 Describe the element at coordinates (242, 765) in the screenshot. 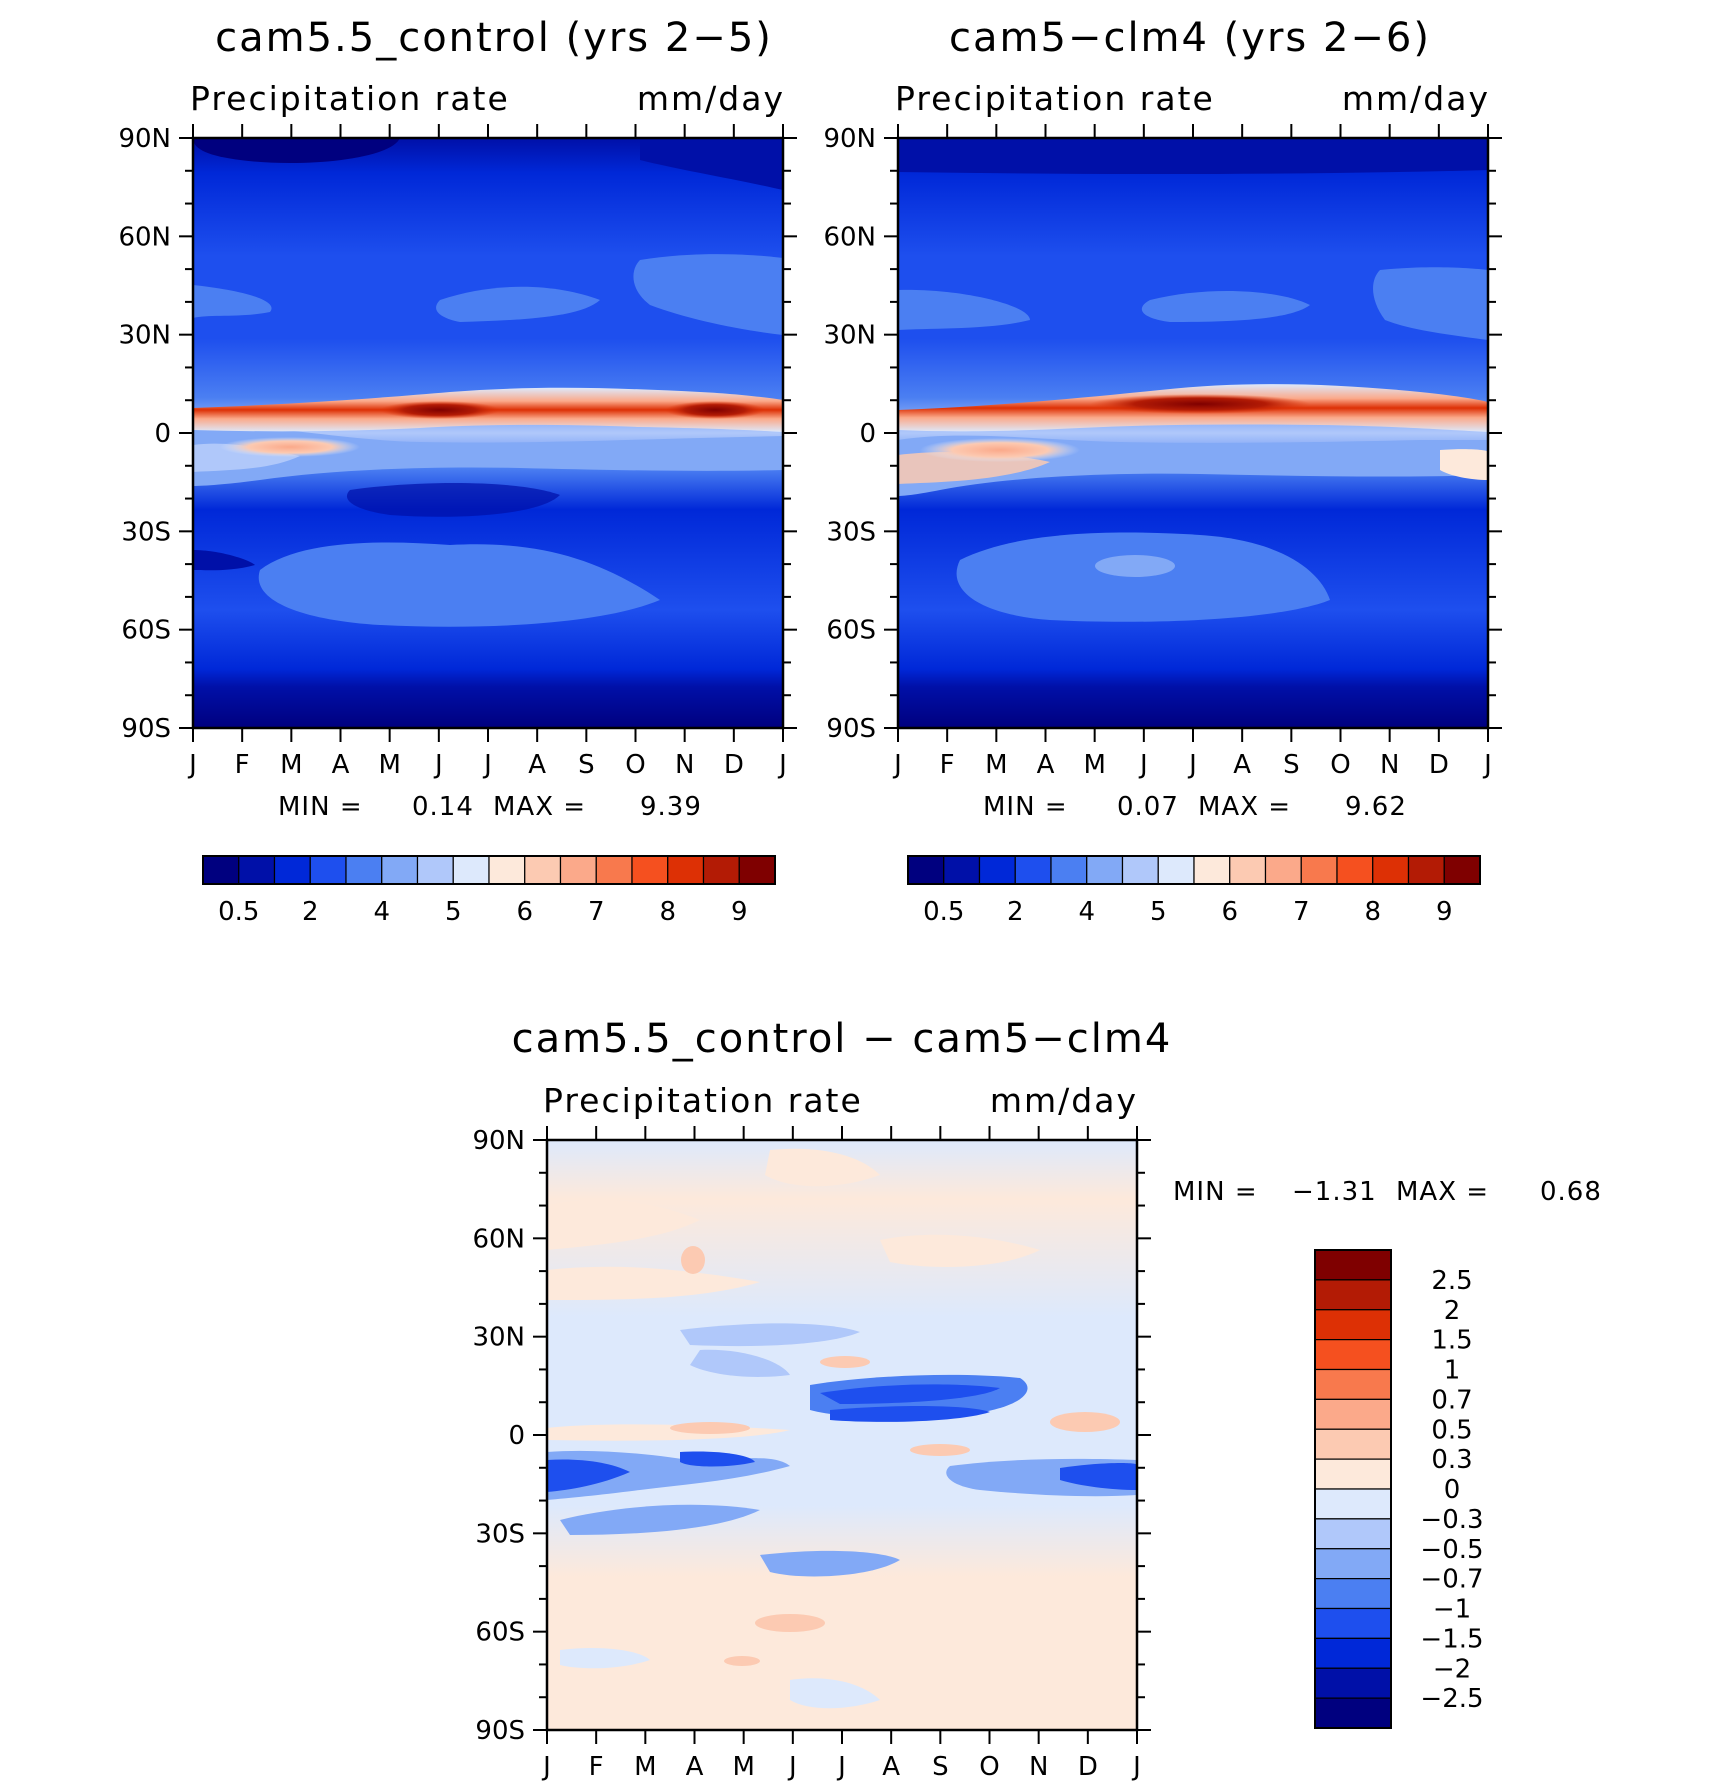

I see `x-tick-label: F` at that location.